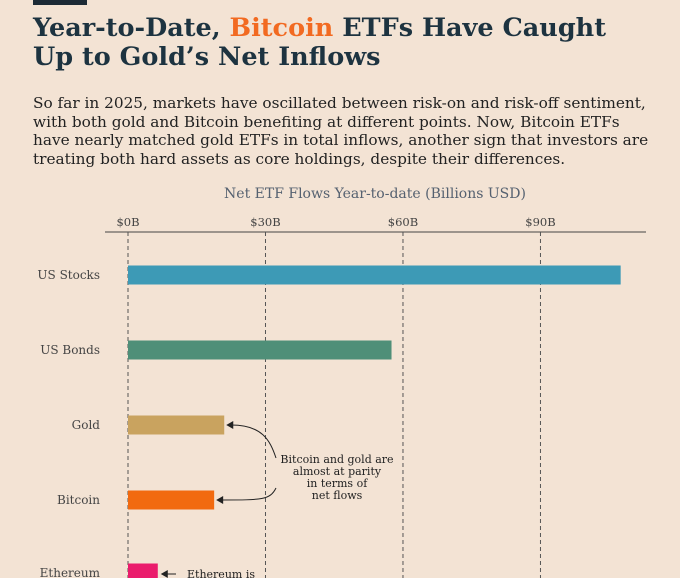  I want to click on category-label: US Bonds, so click(70, 350).